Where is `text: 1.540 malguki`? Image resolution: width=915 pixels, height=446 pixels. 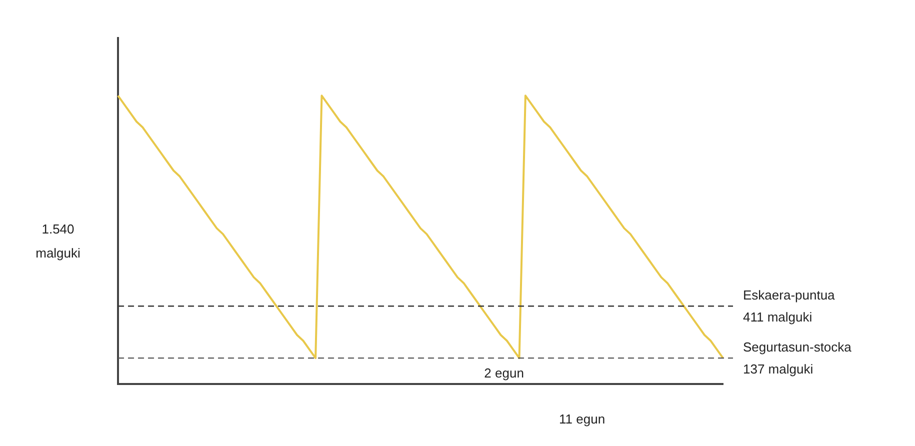
text: 1.540 malguki is located at coordinates (58, 240).